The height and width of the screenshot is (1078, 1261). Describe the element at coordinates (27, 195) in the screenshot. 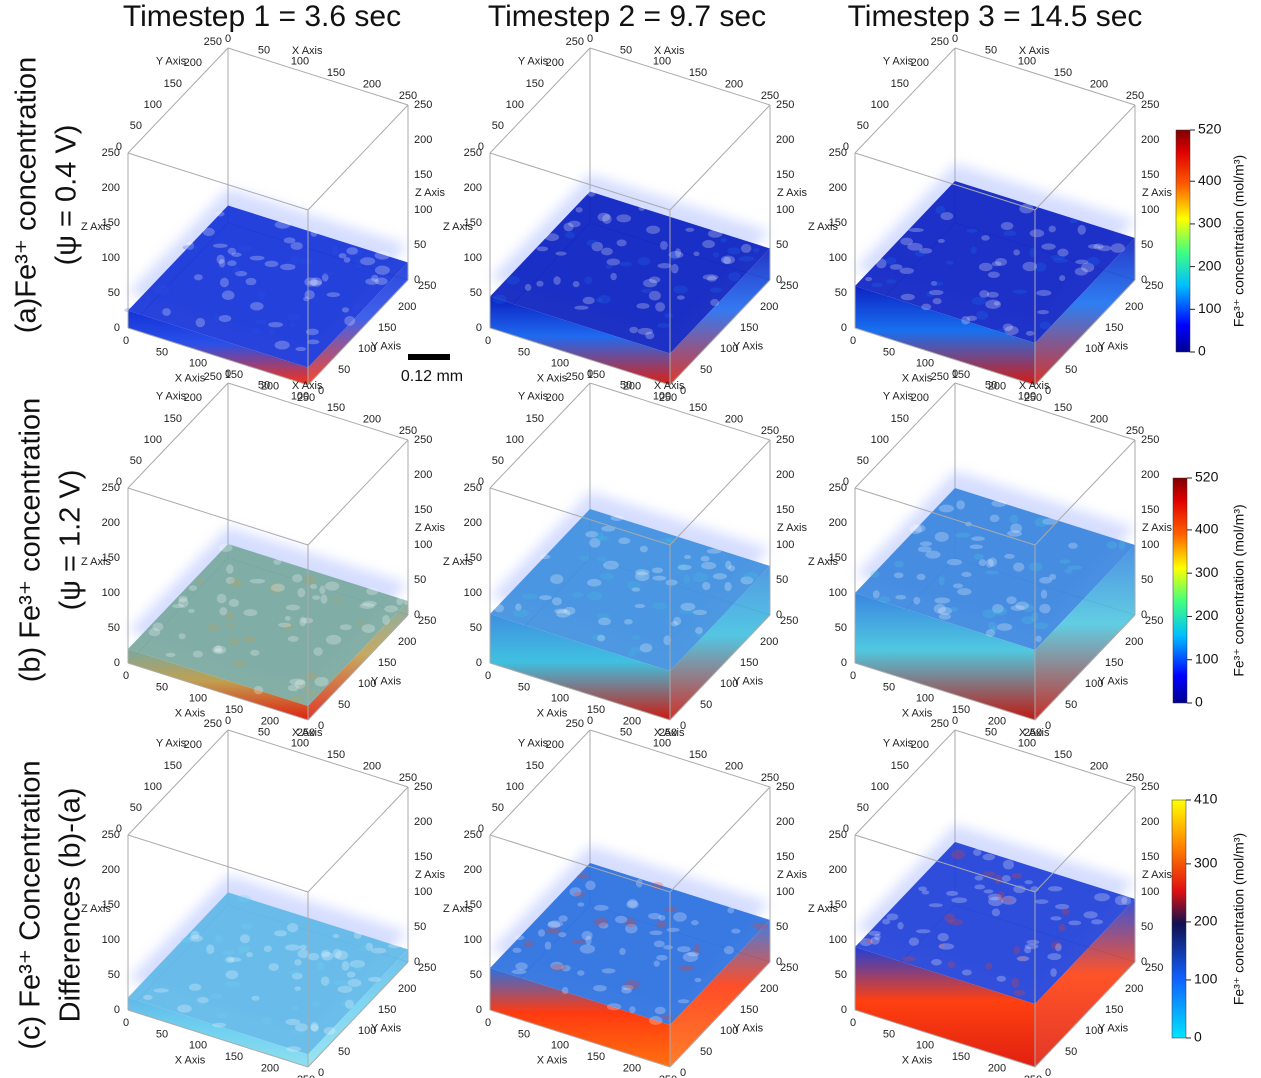

I see `row-label: (a)Fe³⁺ concentration` at that location.